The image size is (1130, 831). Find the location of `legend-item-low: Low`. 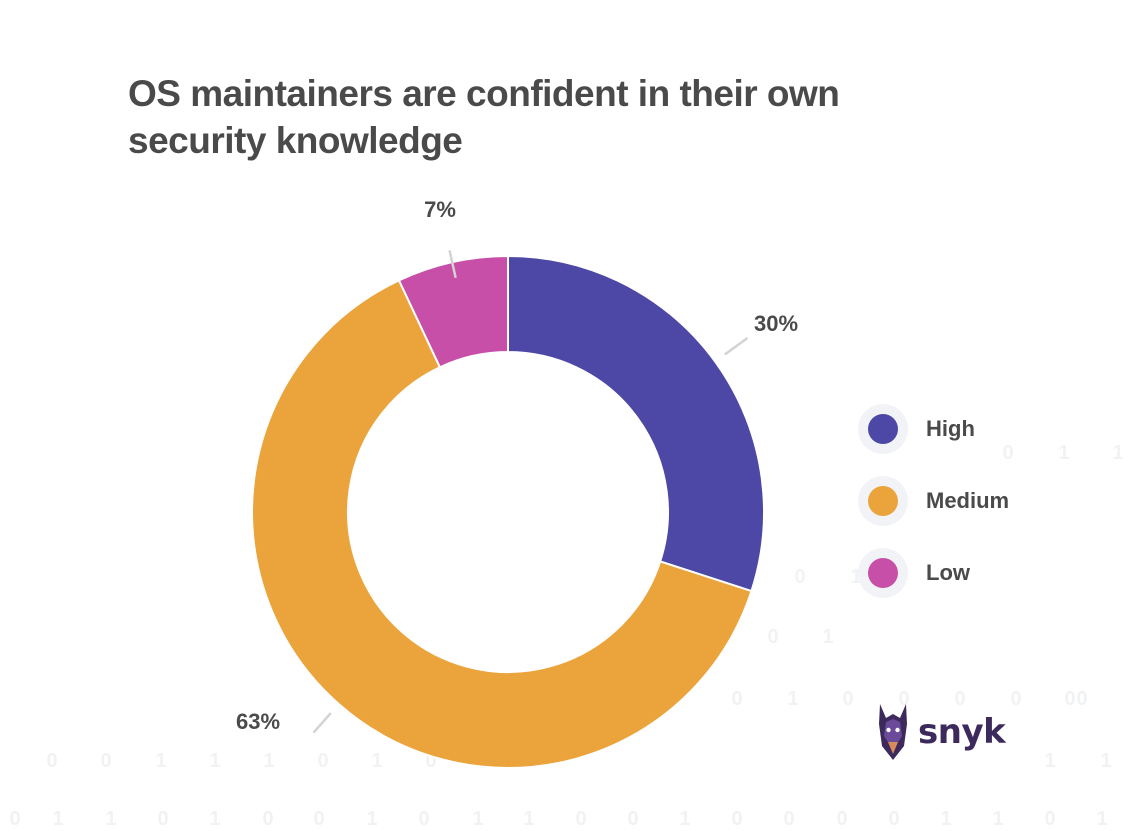

legend-item-low: Low is located at coordinates (933, 573).